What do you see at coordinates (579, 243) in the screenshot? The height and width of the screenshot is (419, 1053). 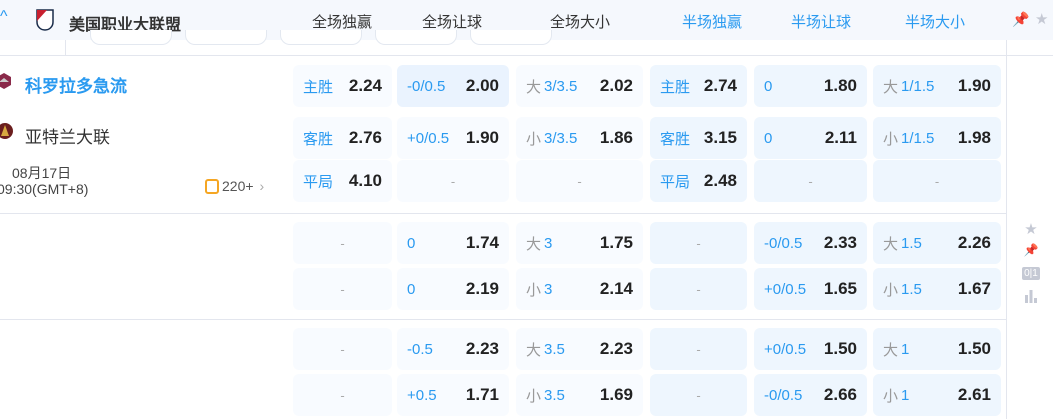 I see `odds-cell: 大 3 1.75` at bounding box center [579, 243].